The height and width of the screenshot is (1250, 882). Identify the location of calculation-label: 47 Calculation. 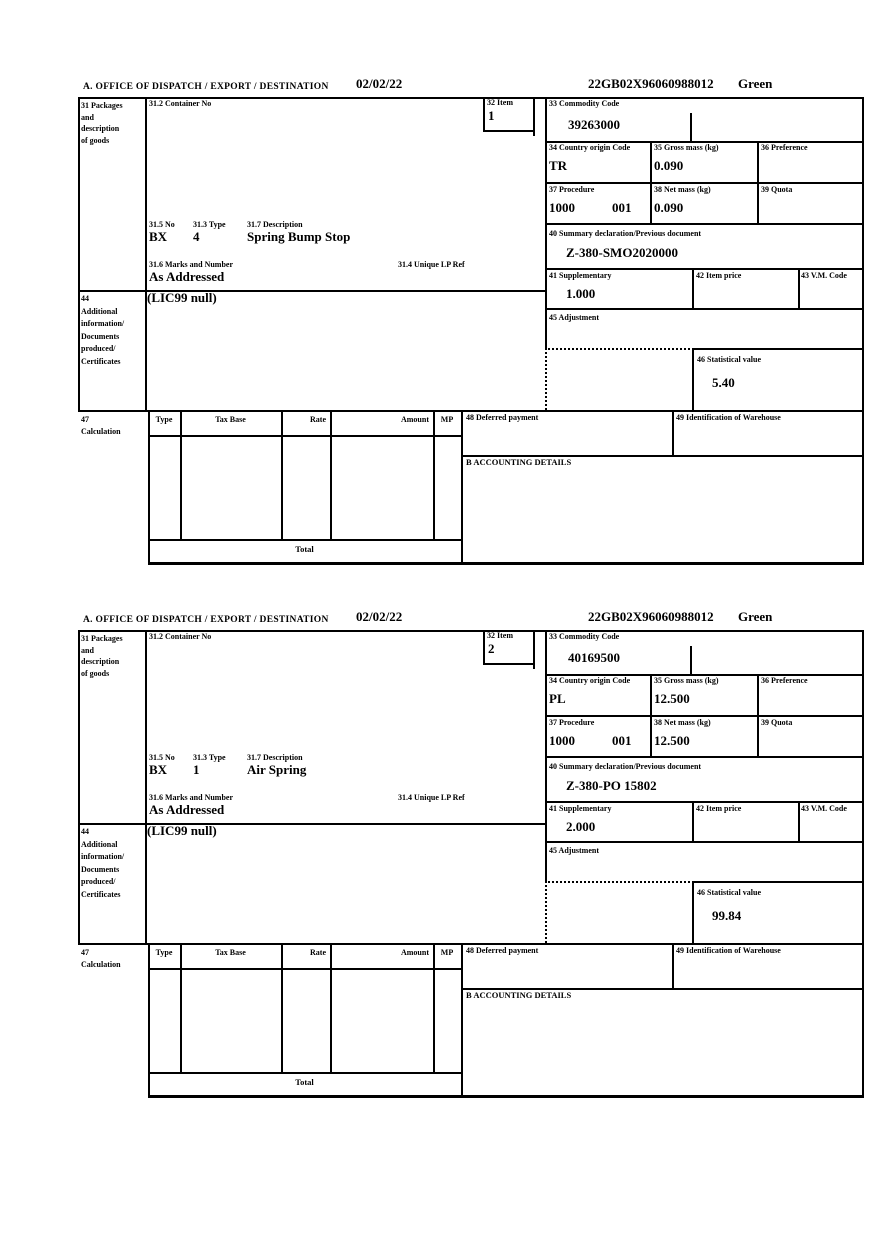
(101, 958).